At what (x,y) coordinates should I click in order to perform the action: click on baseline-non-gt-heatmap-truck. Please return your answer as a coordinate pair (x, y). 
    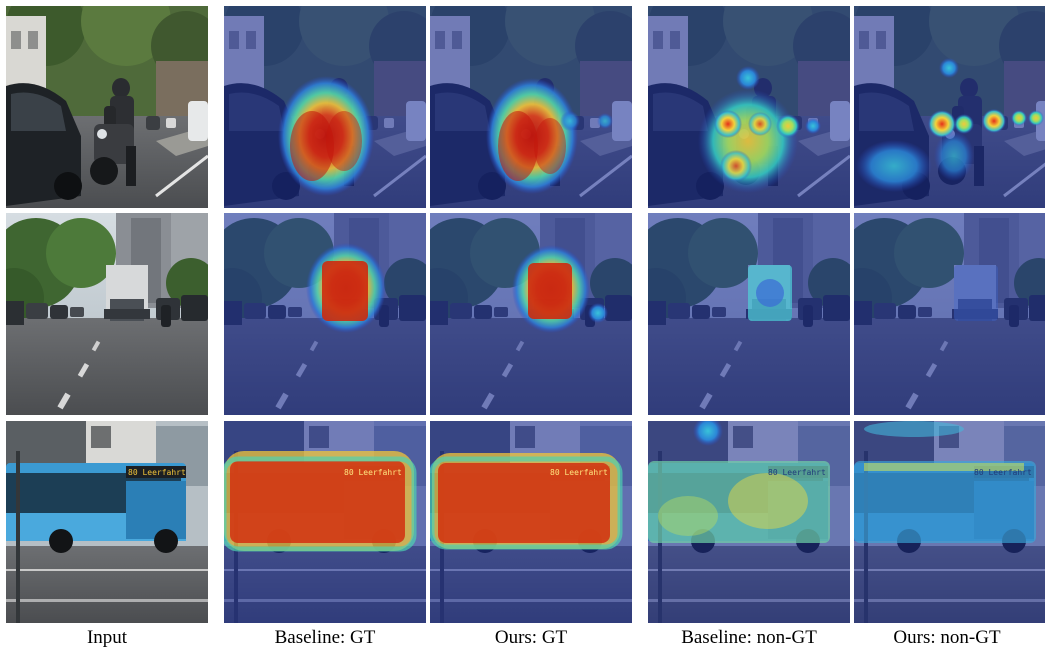
    Looking at the image, I should click on (749, 314).